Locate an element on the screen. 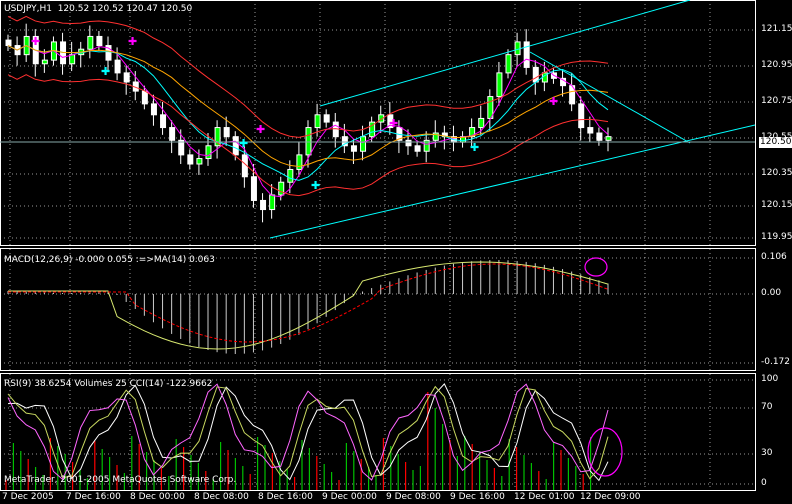 The width and height of the screenshot is (792, 504). price-tick-label: 121.15 is located at coordinates (776, 29).